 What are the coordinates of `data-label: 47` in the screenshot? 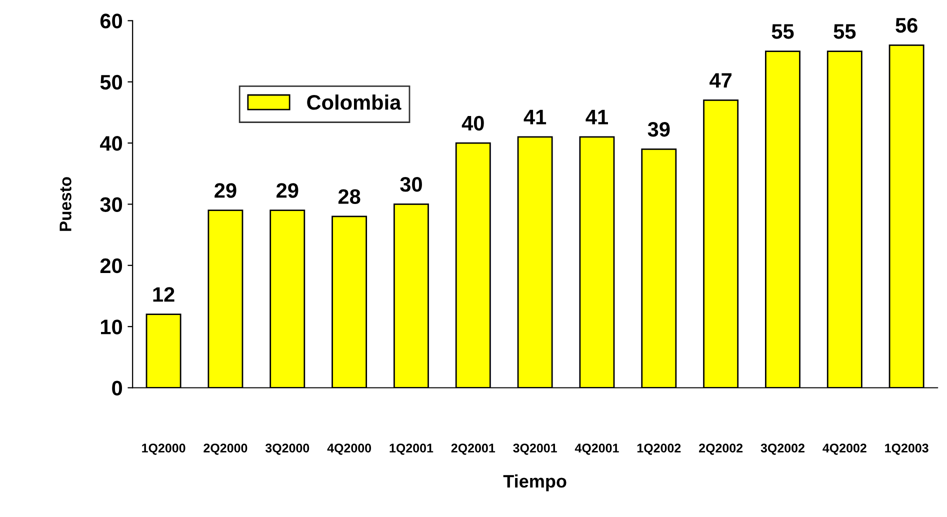 It's located at (721, 80).